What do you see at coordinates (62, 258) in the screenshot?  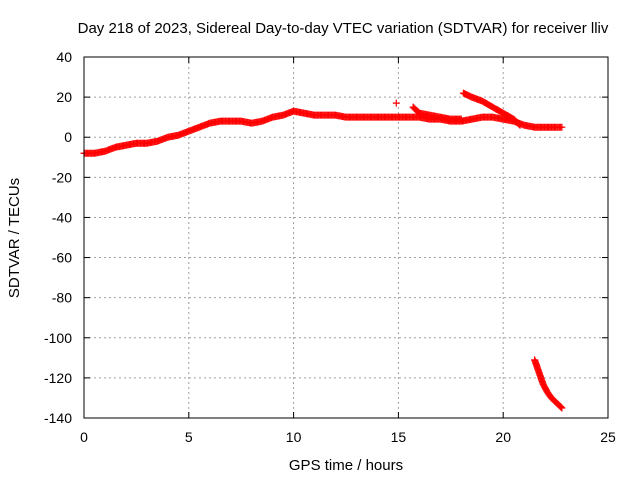 I see `y-tick-label: -60` at bounding box center [62, 258].